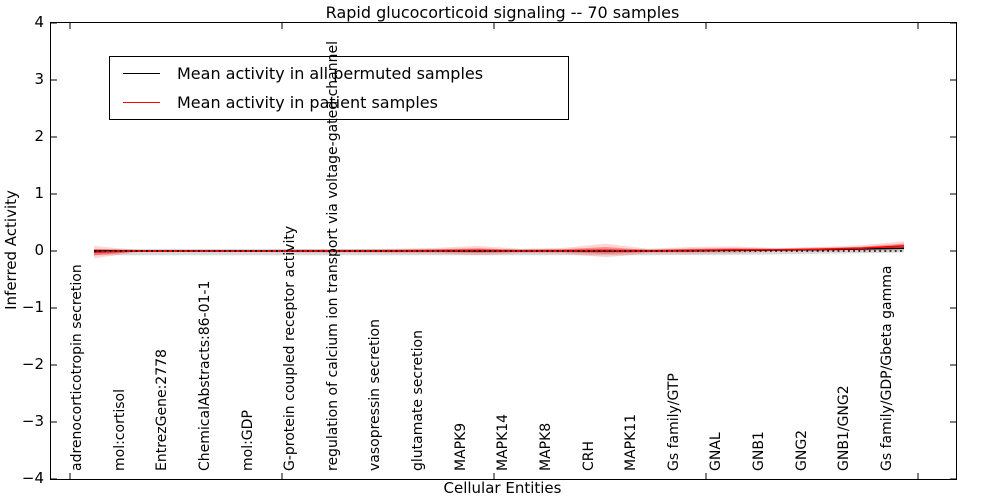 The image size is (1000, 500). I want to click on entity-label: GNG2, so click(801, 450).